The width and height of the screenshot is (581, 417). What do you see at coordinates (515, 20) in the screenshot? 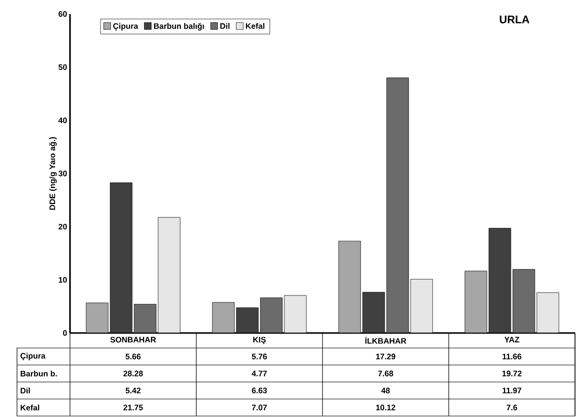
I see `chart-title: URLA` at bounding box center [515, 20].